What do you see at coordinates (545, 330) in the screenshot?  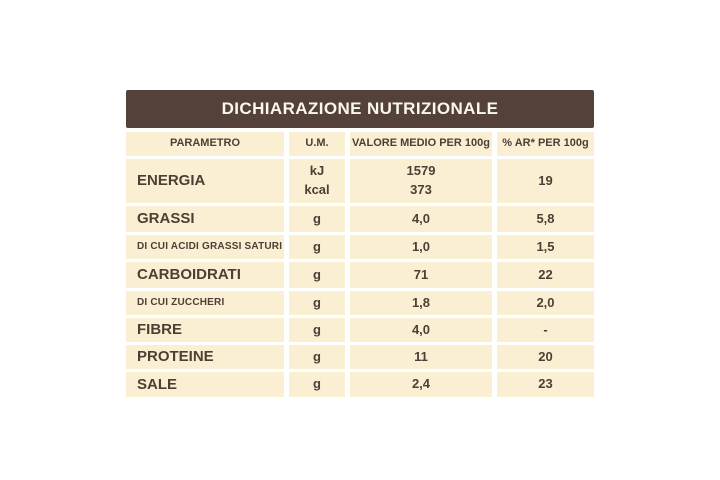 I see `row-ar-fibre: -` at bounding box center [545, 330].